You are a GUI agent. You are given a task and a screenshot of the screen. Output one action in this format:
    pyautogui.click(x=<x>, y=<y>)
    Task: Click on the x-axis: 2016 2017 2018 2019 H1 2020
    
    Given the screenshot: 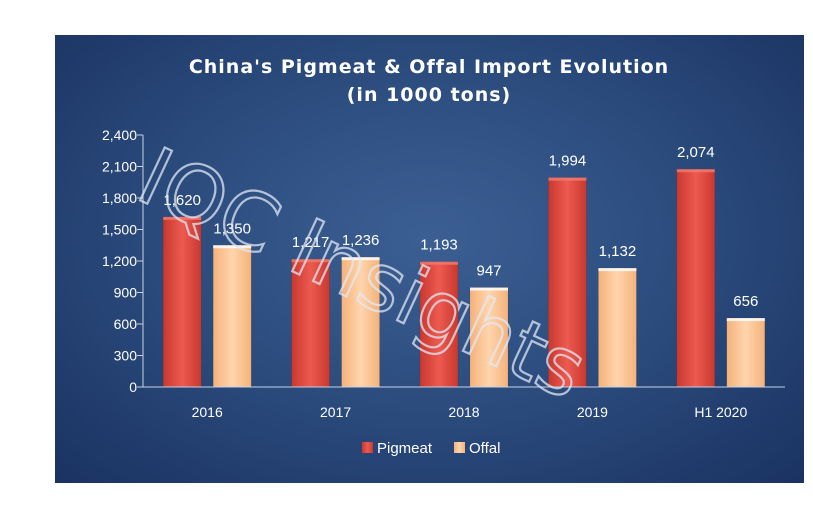 What is the action you would take?
    pyautogui.click(x=464, y=403)
    